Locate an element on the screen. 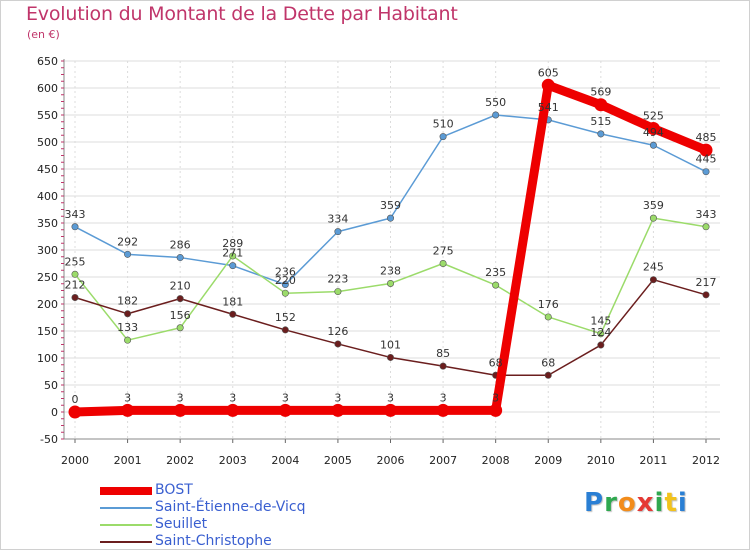  data-label: 236 is located at coordinates (285, 272).